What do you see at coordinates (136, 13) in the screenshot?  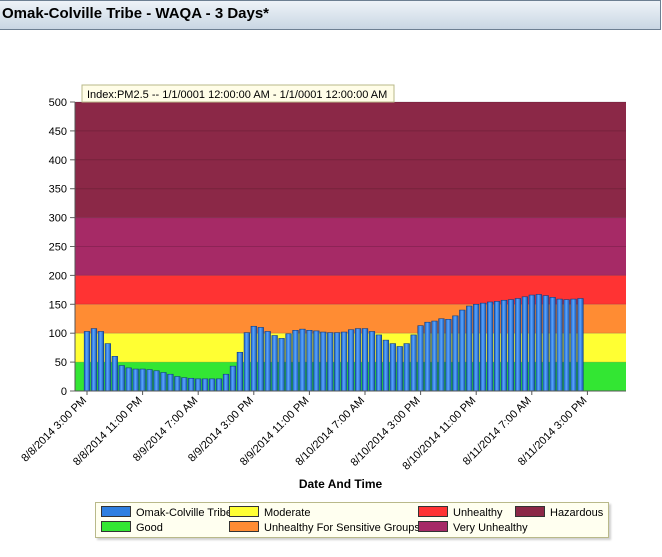 I see `page-title: Omak-Colville Tribe - WAQA - 3 Days*` at bounding box center [136, 13].